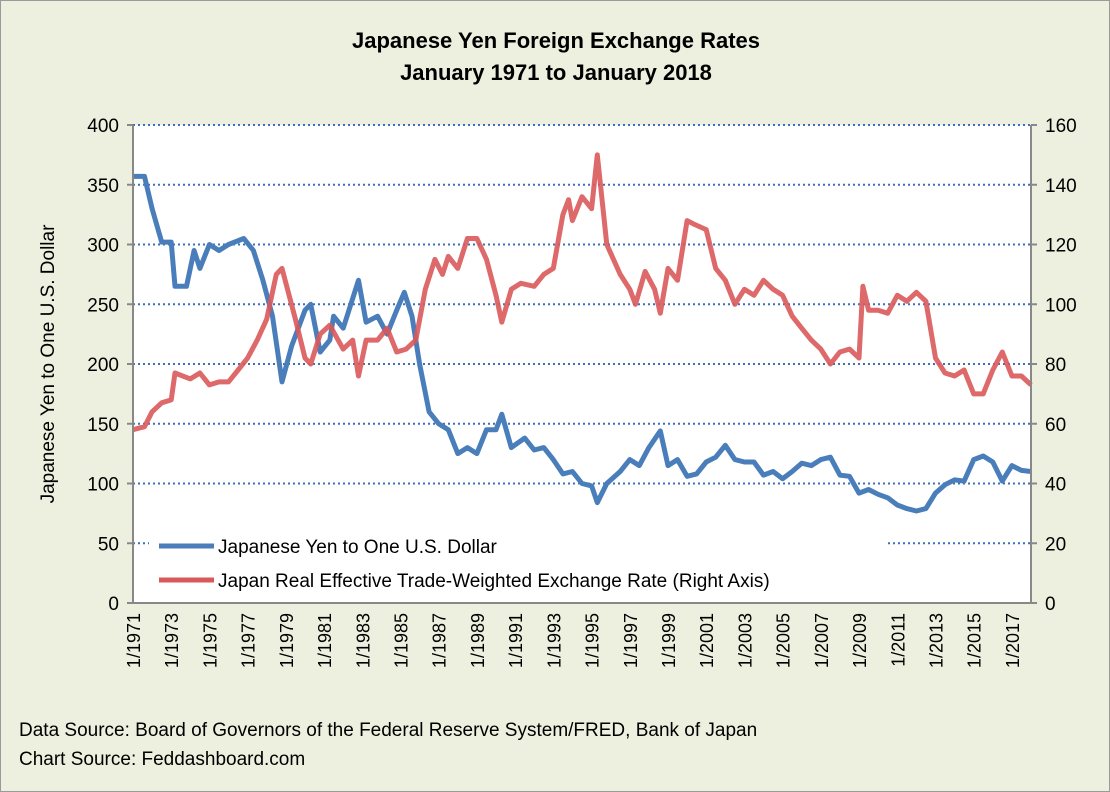 The width and height of the screenshot is (1110, 792). Describe the element at coordinates (707, 640) in the screenshot. I see `x-tick-label: 1/2001` at that location.